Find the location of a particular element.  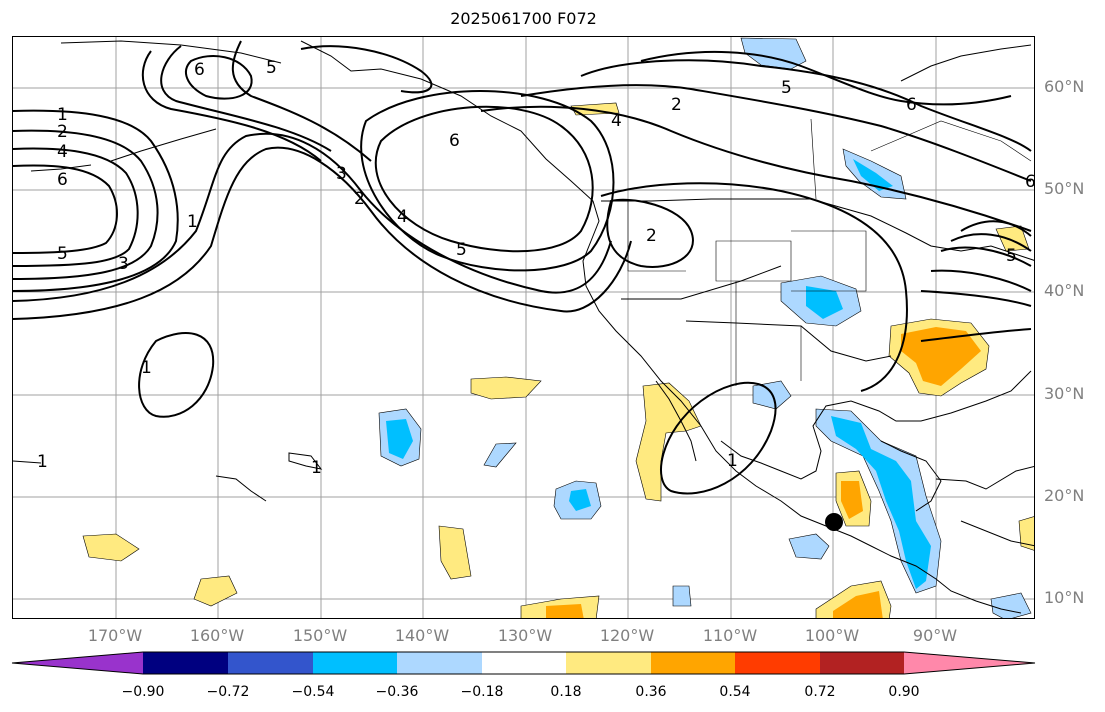

contour-ellipse-mexico is located at coordinates (718, 438).